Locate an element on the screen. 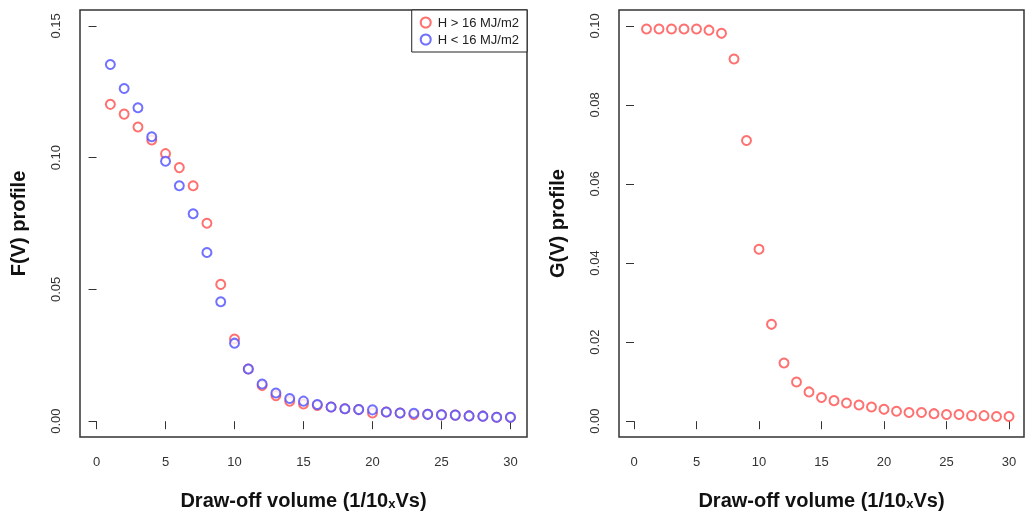 The height and width of the screenshot is (523, 1027). y-tick-label: 0.02 is located at coordinates (594, 342).